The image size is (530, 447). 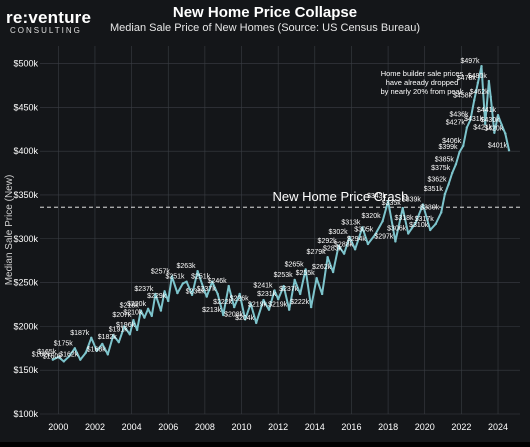 What do you see at coordinates (333, 249) in the screenshot?
I see `data-label: $283k` at bounding box center [333, 249].